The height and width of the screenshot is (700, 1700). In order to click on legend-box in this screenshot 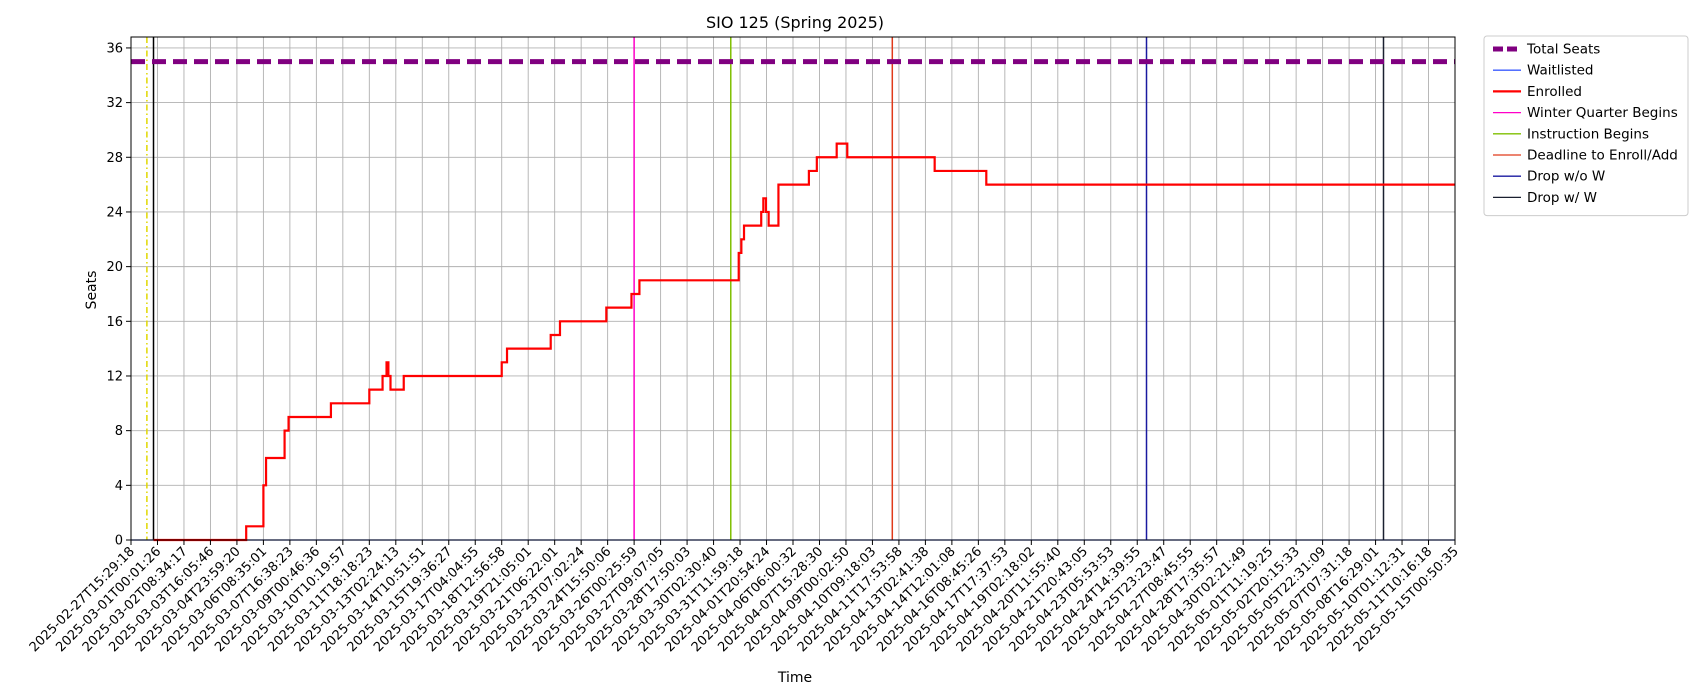, I will do `click(1586, 126)`.